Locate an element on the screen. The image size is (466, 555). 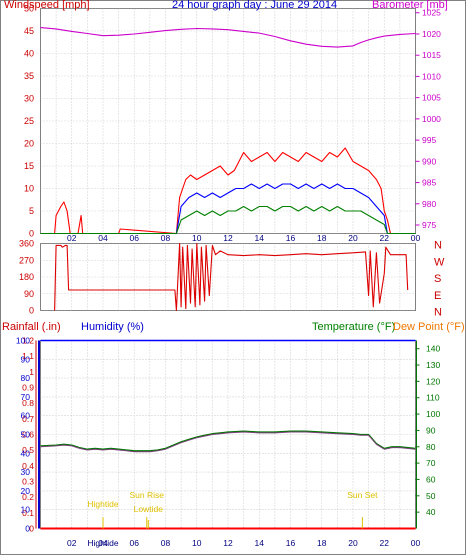
direction-degree-label: 360 is located at coordinates (26, 244).